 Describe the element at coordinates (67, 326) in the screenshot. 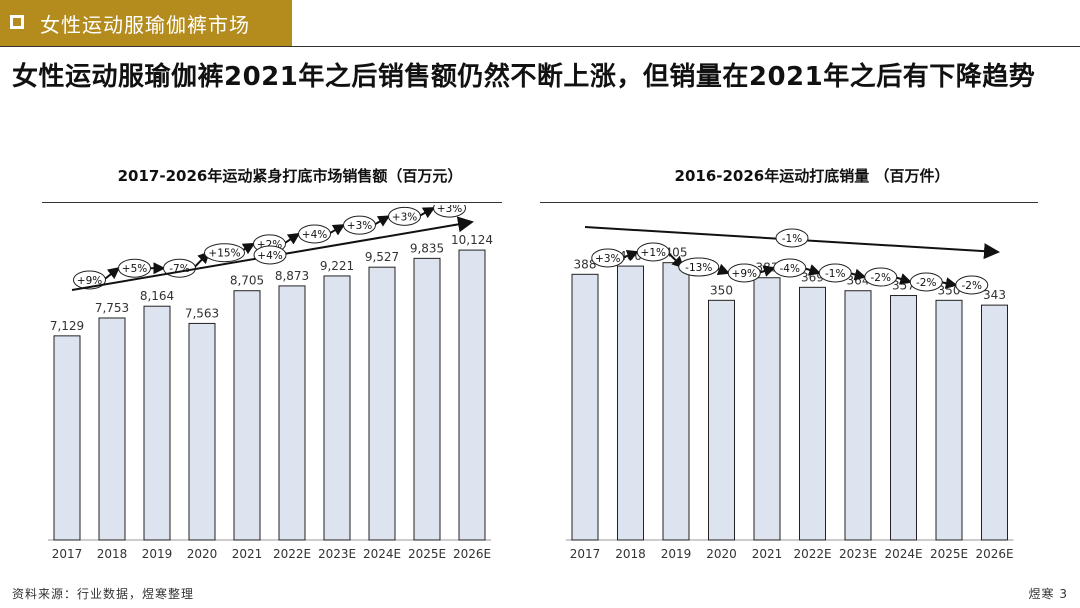

I see `left-value-label: 7,129` at that location.